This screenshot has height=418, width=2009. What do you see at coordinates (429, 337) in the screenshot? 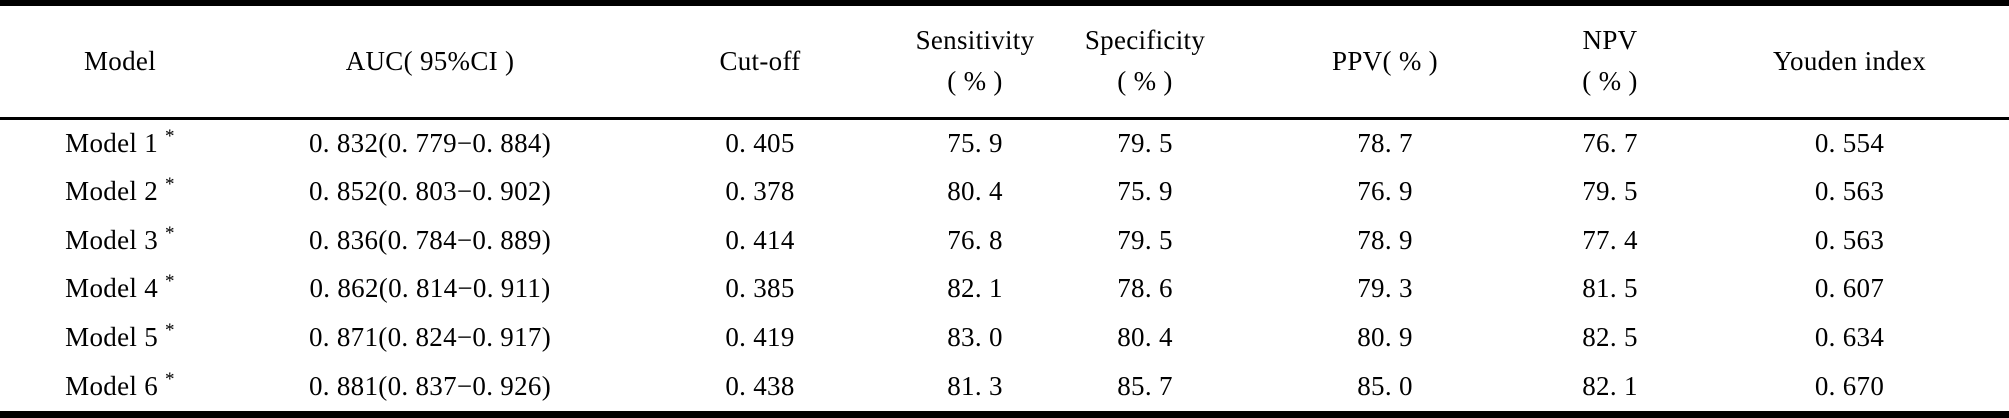
I see `auc-value: 0. 871(0. 824−0. 917)` at bounding box center [429, 337].